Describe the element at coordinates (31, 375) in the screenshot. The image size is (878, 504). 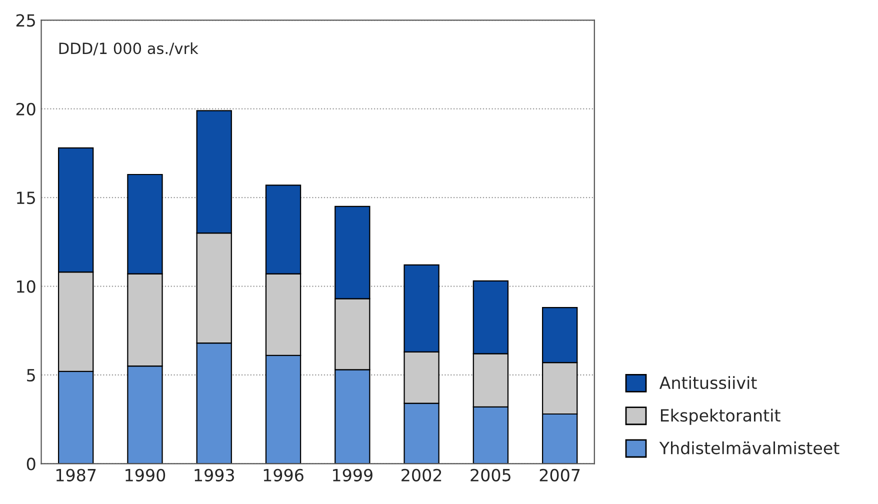
I see `y-tick-label: 5` at that location.